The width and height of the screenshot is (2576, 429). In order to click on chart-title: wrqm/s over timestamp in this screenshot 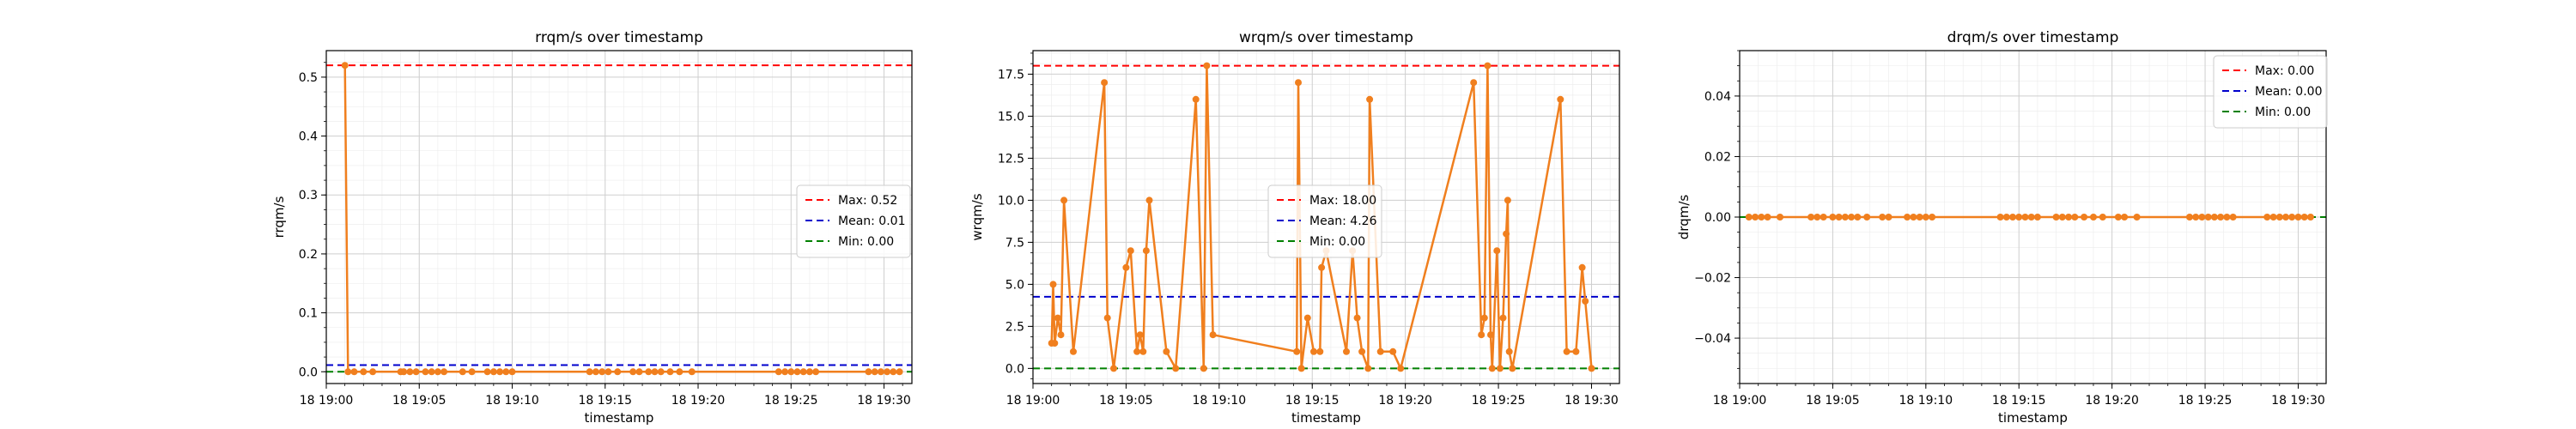, I will do `click(1326, 37)`.